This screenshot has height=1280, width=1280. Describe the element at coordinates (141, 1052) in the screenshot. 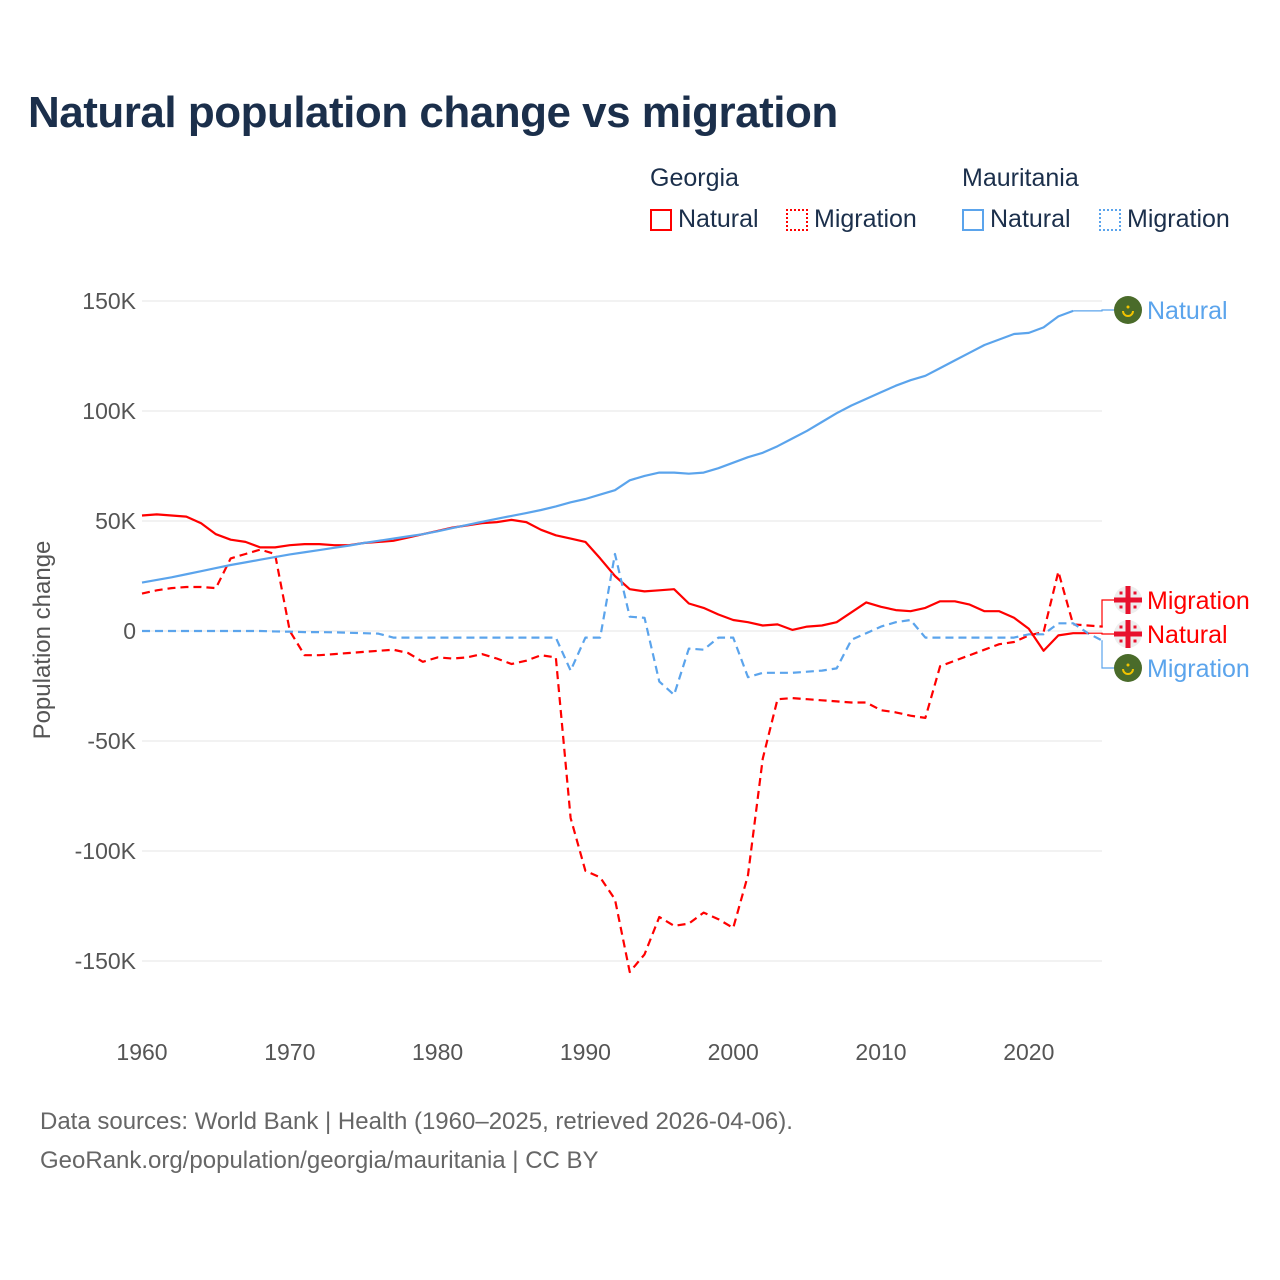

I see `x-tick-label: 1960` at that location.